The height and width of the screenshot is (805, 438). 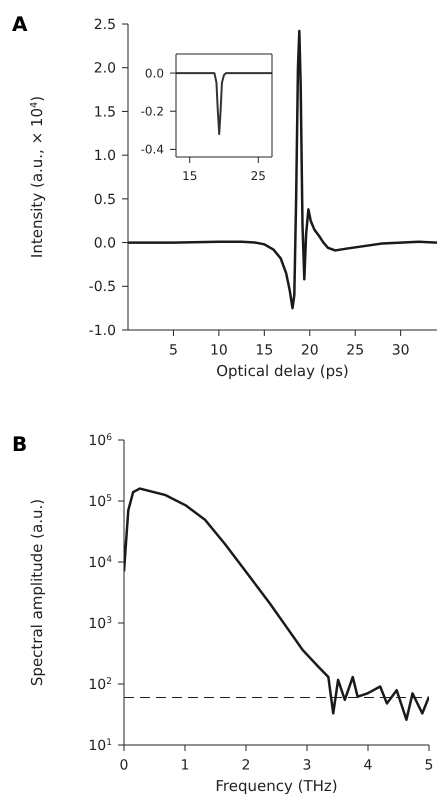 I want to click on y-tick-label: 10$^{5}$, so click(x=100, y=502).